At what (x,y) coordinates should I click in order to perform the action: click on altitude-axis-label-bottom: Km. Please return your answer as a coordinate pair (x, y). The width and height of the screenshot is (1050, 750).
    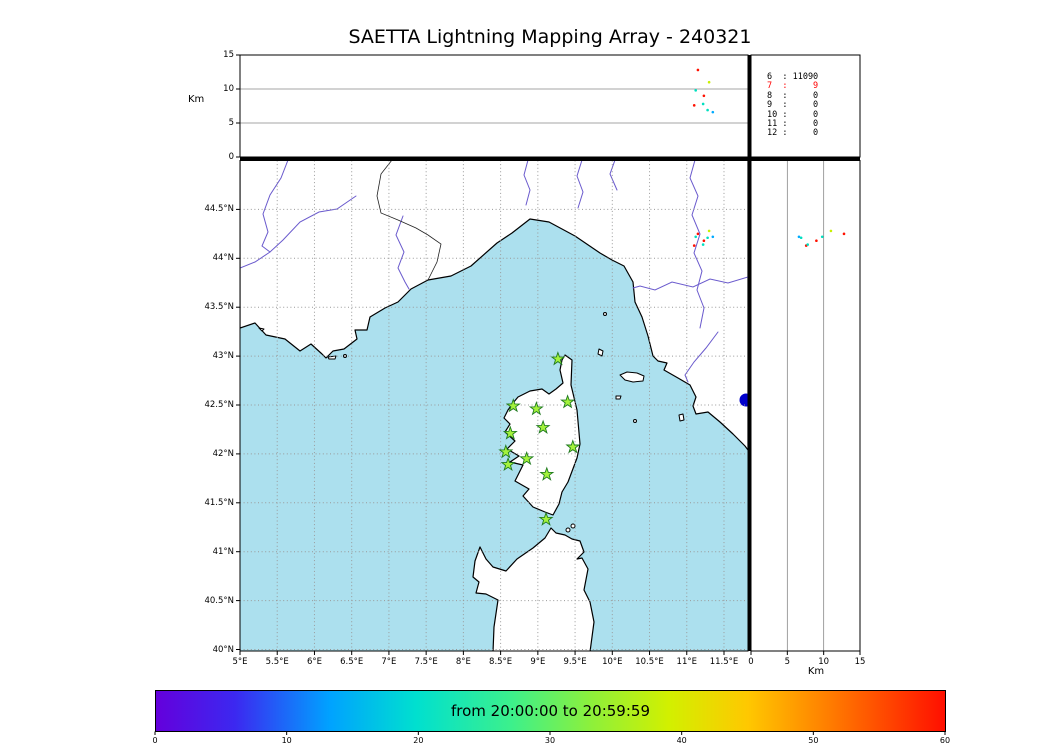
    Looking at the image, I should click on (816, 671).